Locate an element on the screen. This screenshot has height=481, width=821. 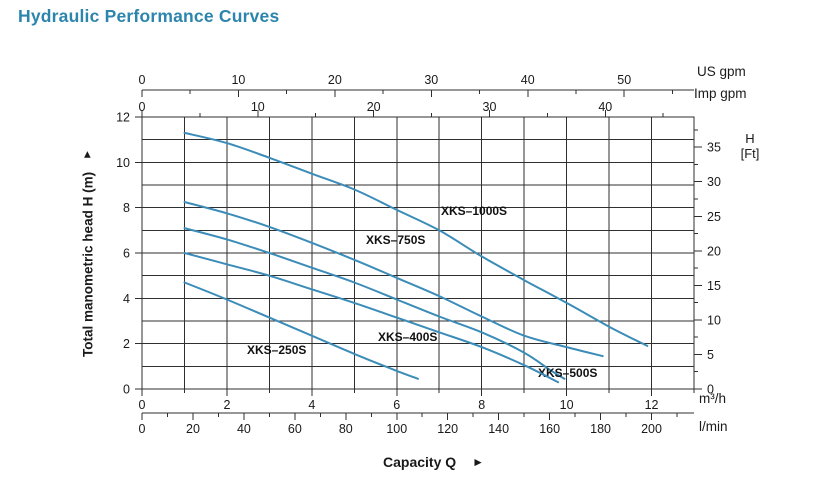
lmin-tick-label: 100 is located at coordinates (396, 429).